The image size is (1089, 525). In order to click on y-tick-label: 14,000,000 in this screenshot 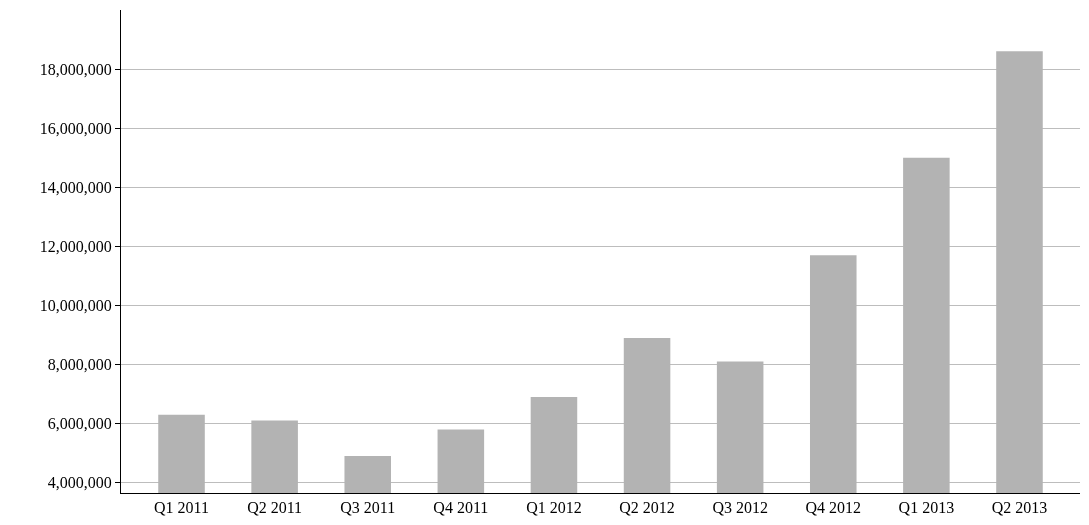, I will do `click(75, 187)`.